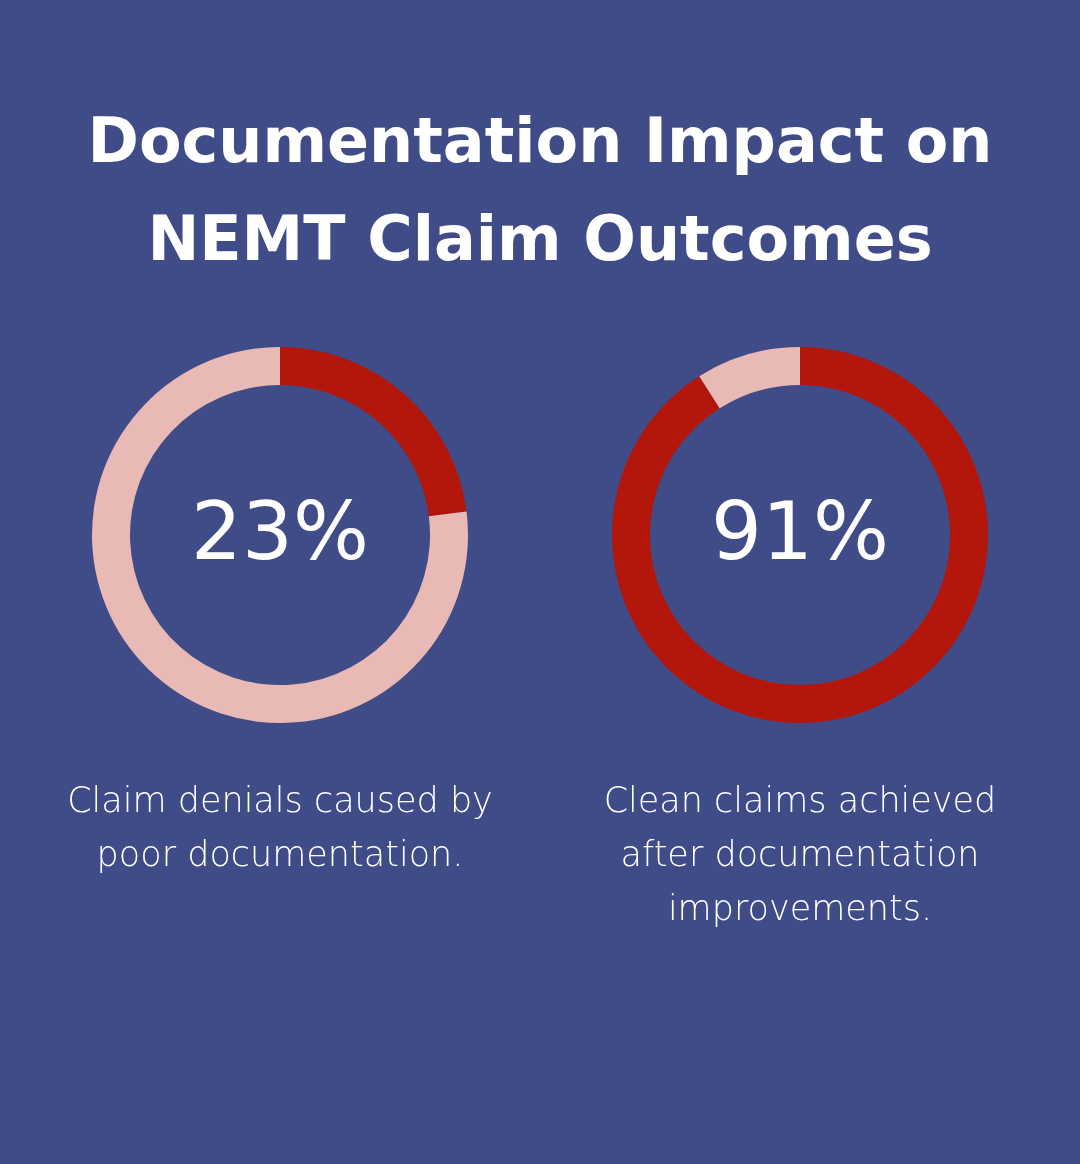 This screenshot has width=1080, height=1164. I want to click on data-label: 23%, so click(280, 531).